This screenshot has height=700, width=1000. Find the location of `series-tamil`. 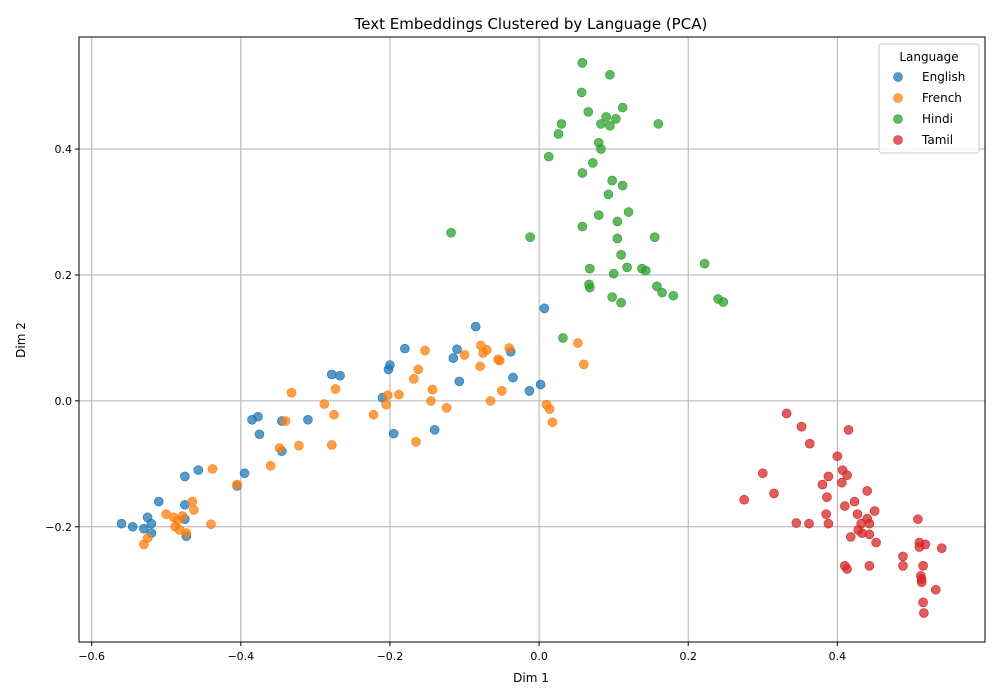

series-tamil is located at coordinates (843, 513).